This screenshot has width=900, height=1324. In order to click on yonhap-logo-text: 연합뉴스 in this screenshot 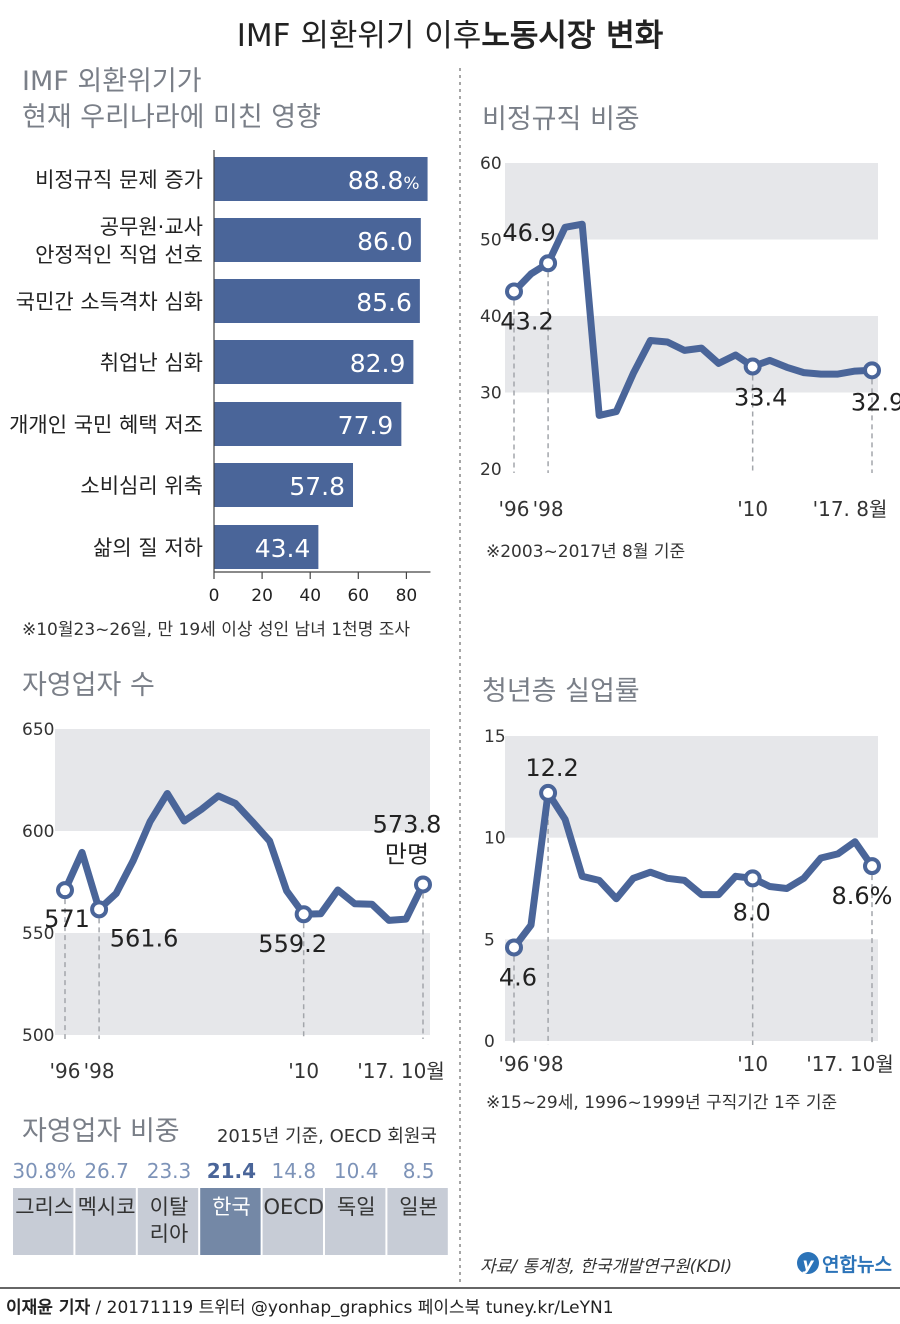, I will do `click(857, 1265)`.